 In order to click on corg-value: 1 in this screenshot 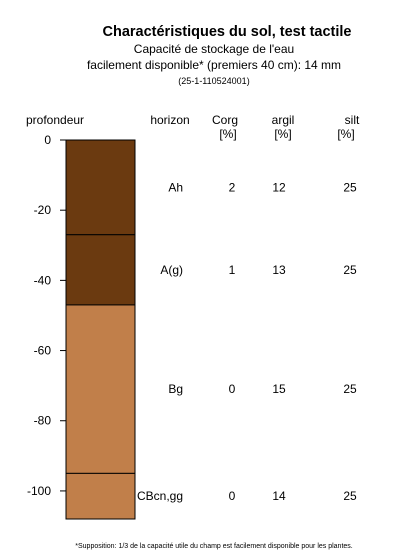, I will do `click(232, 270)`.